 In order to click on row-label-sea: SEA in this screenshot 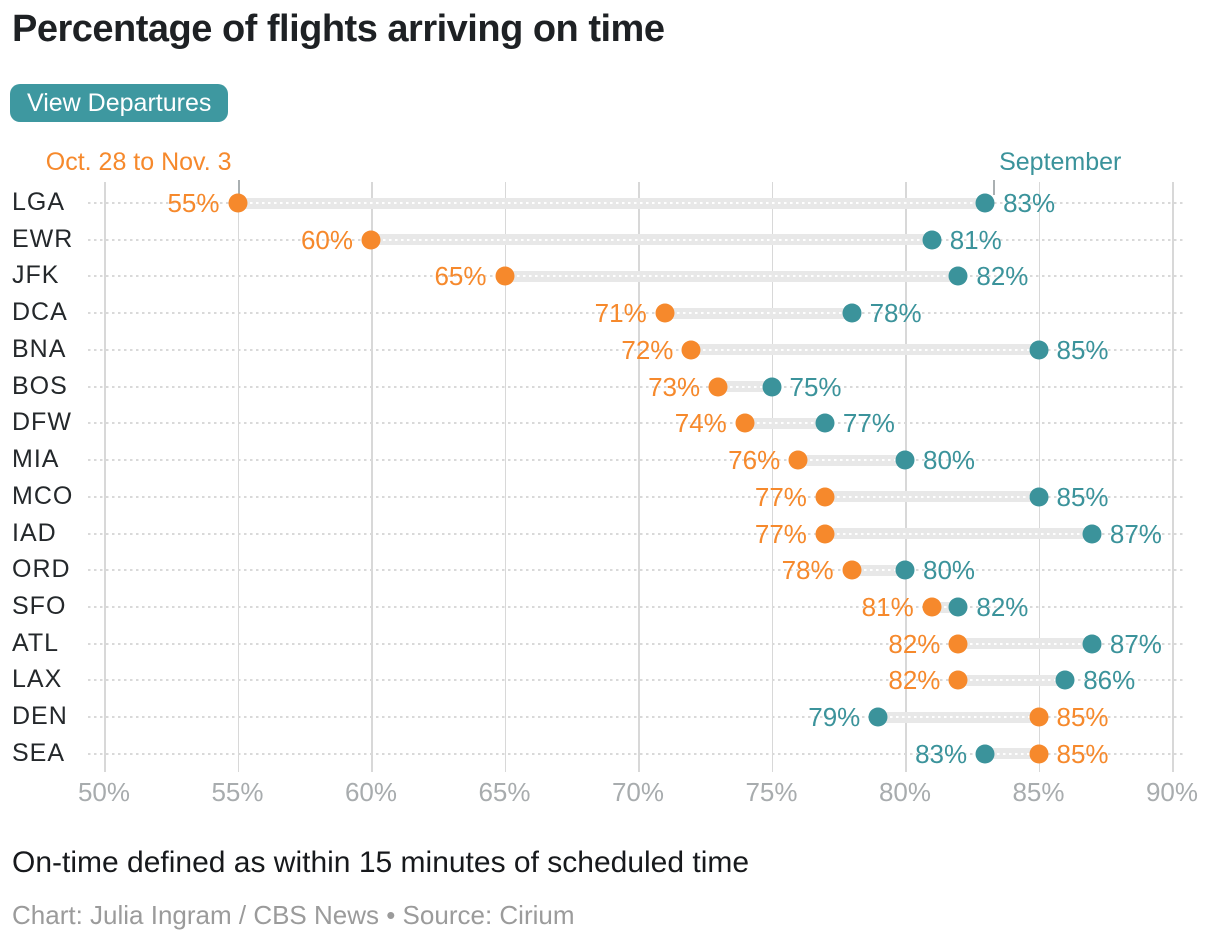, I will do `click(39, 752)`.